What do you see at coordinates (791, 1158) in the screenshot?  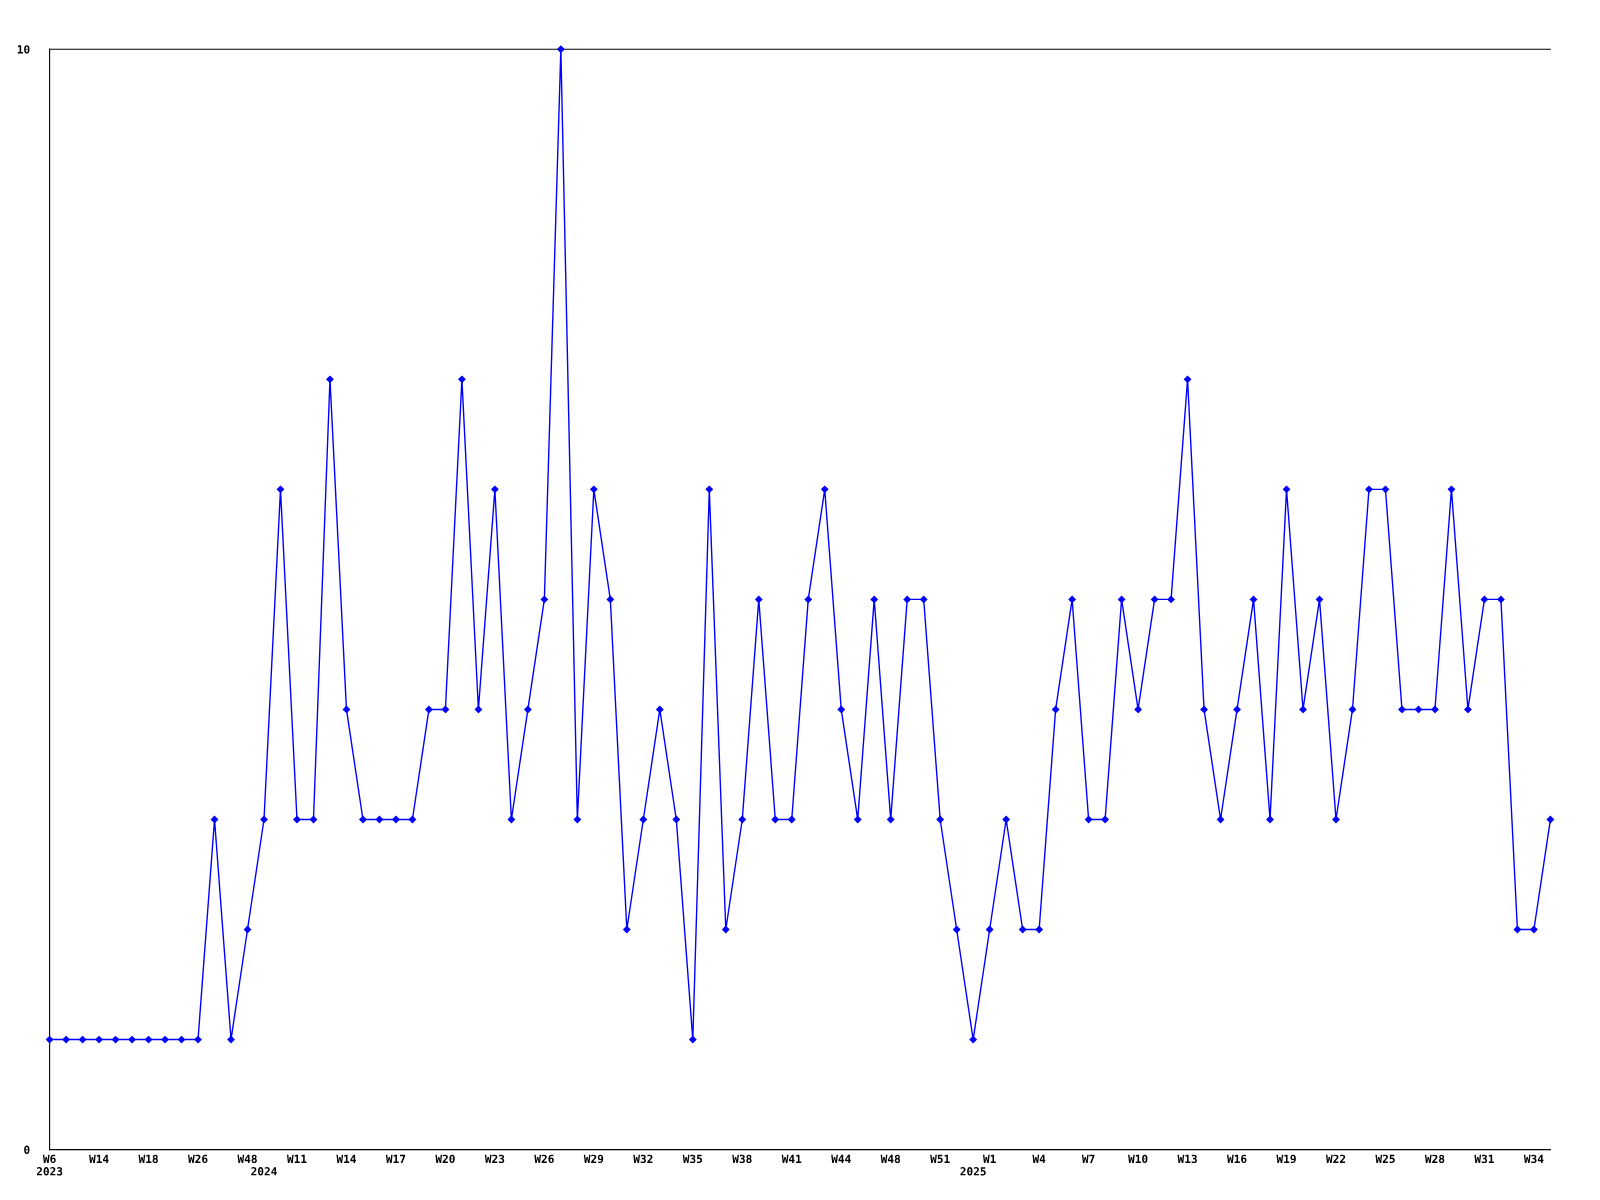 I see `x-tick-label: W41` at bounding box center [791, 1158].